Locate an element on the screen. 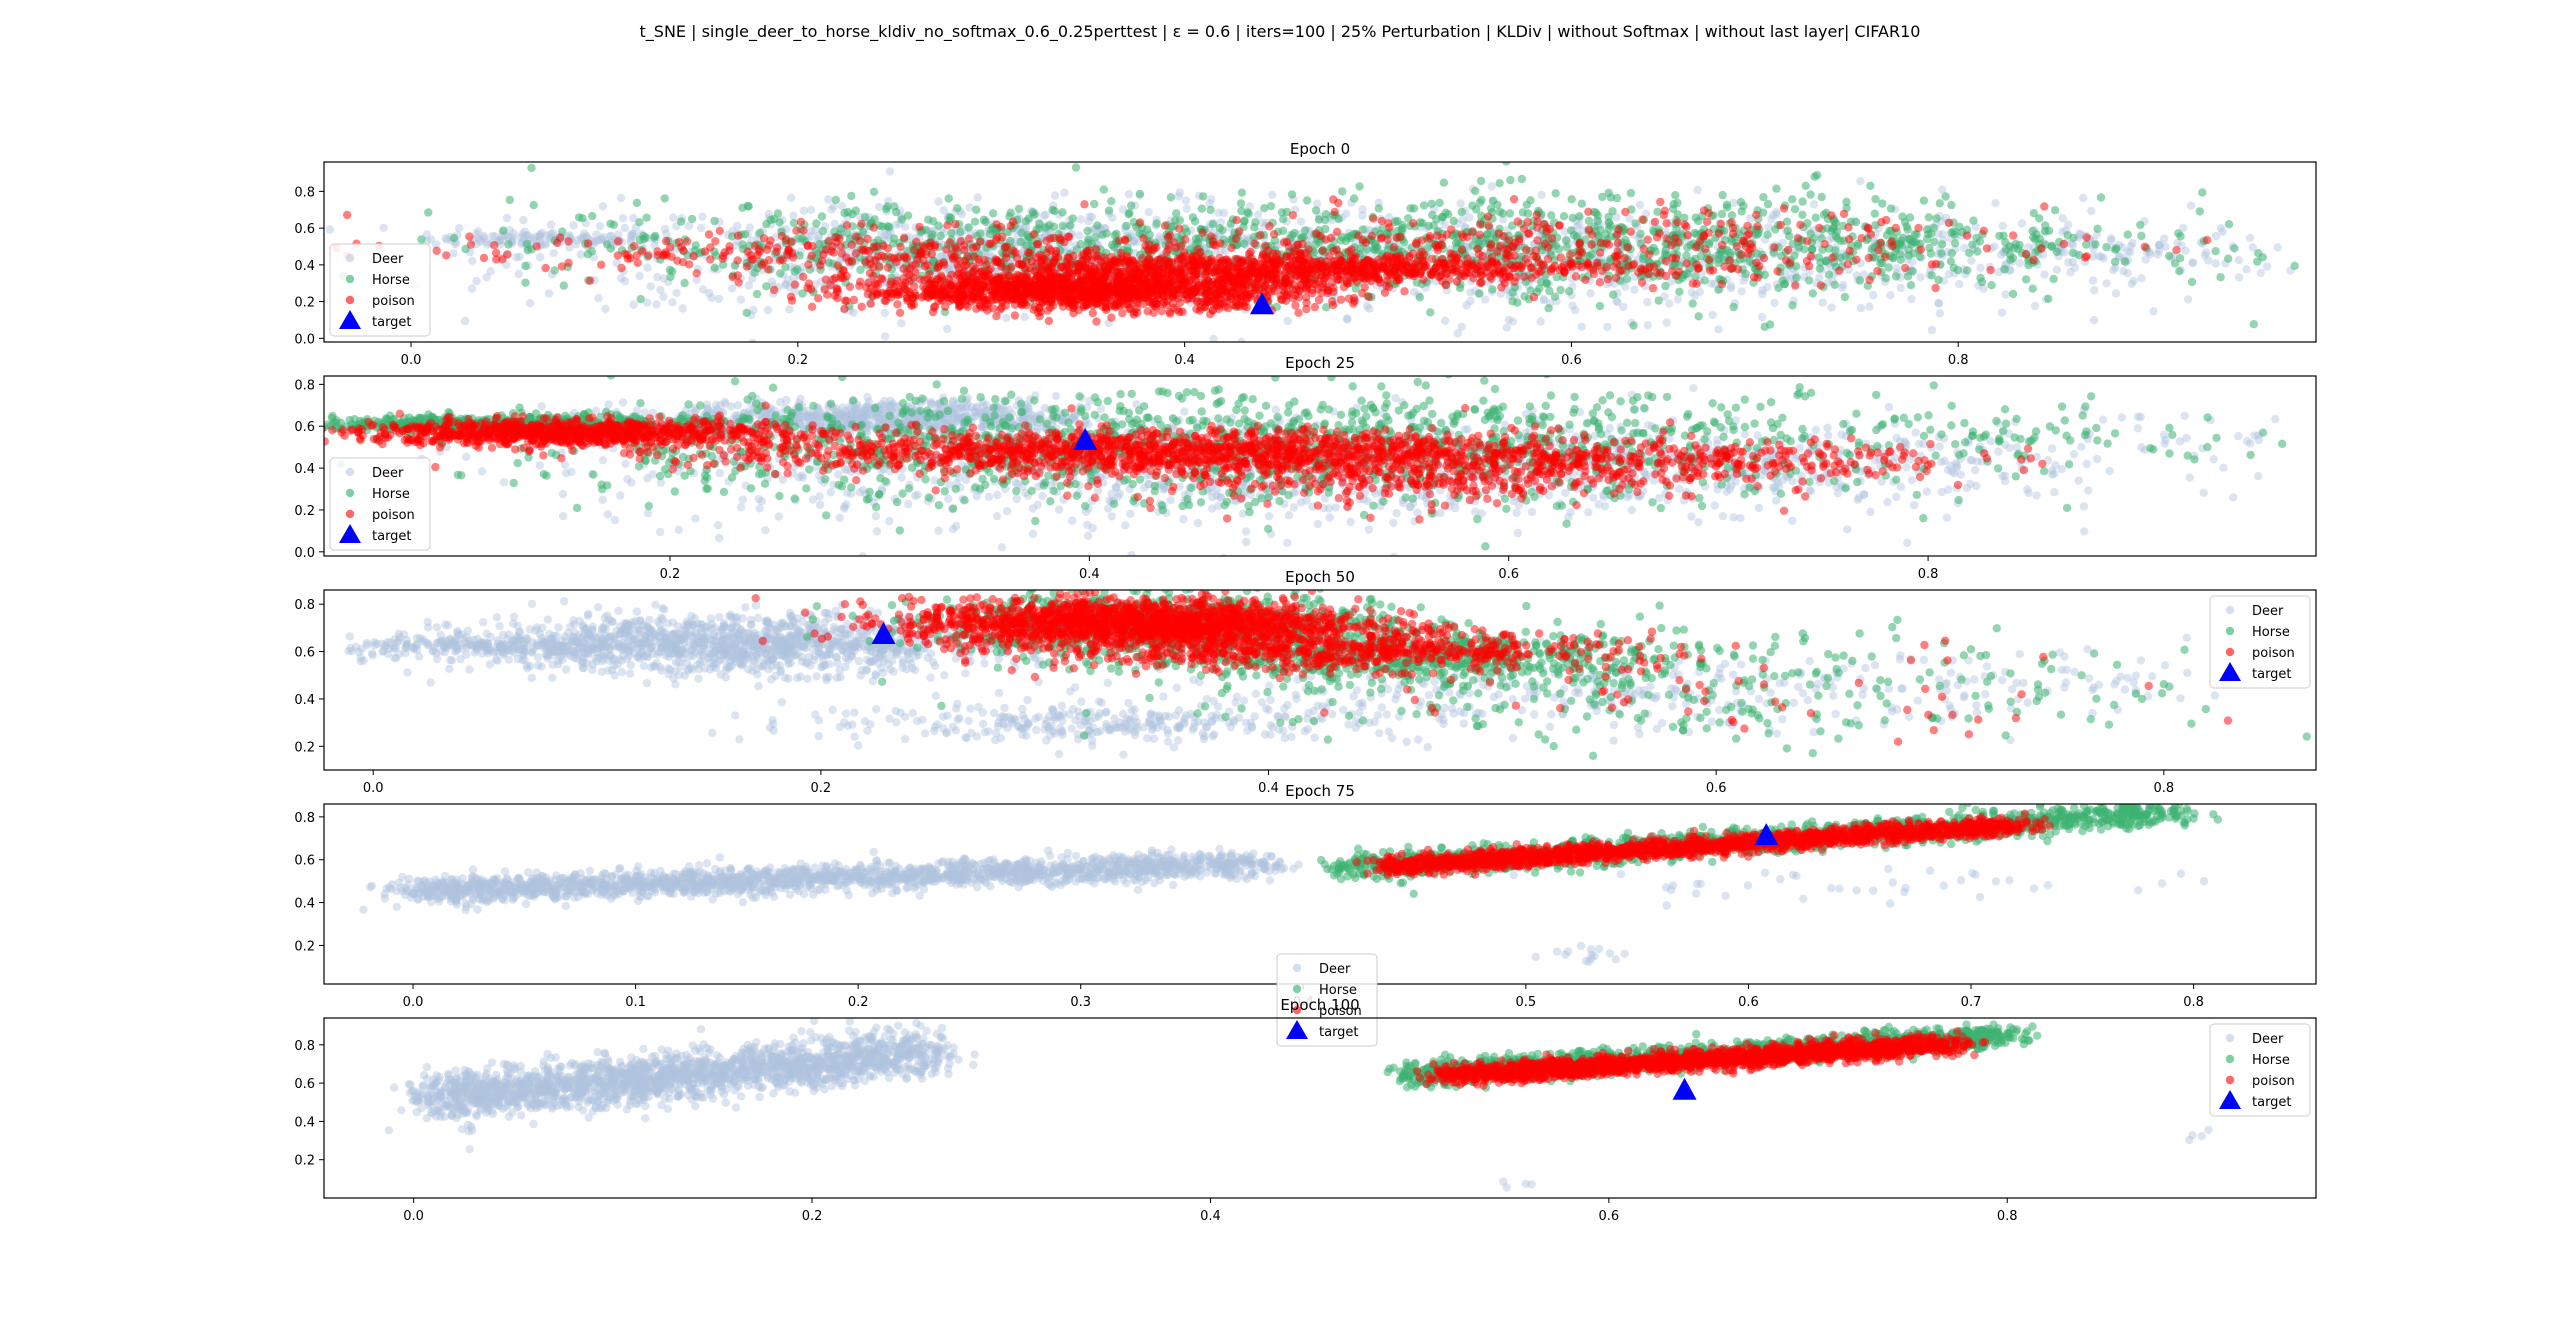 The width and height of the screenshot is (2560, 1337). subplot-epoch-0: Epoch 00.0 0.2 0.4 0.6 0.80.00.20.40.60.8 is located at coordinates (1305, 254).